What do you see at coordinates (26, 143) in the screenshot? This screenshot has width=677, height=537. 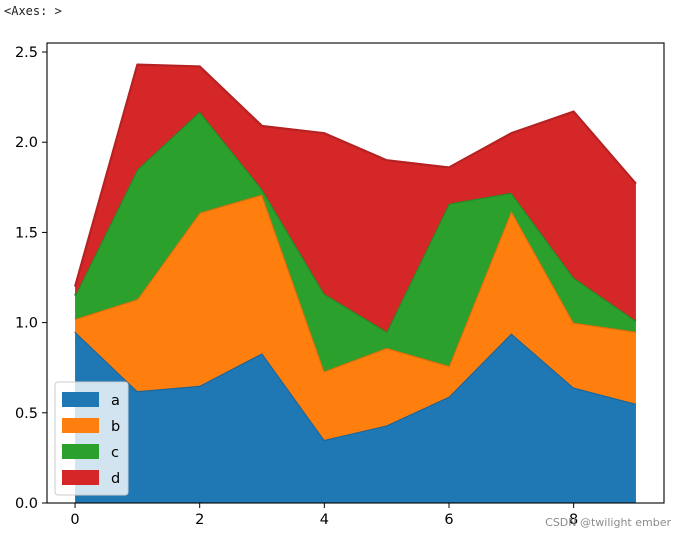 I see `y-tick-label: 2.0` at bounding box center [26, 143].